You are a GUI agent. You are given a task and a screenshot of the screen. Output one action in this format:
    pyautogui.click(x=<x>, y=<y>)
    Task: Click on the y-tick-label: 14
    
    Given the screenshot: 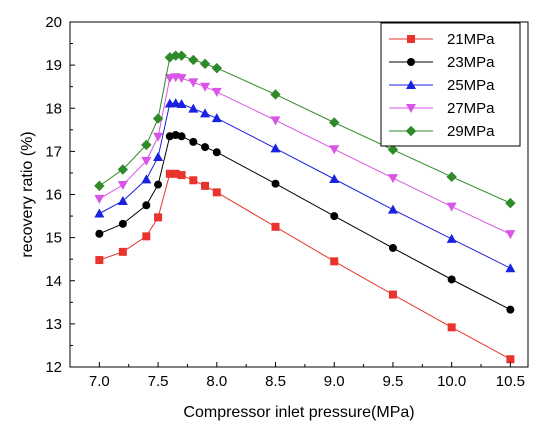 What is the action you would take?
    pyautogui.click(x=53, y=281)
    